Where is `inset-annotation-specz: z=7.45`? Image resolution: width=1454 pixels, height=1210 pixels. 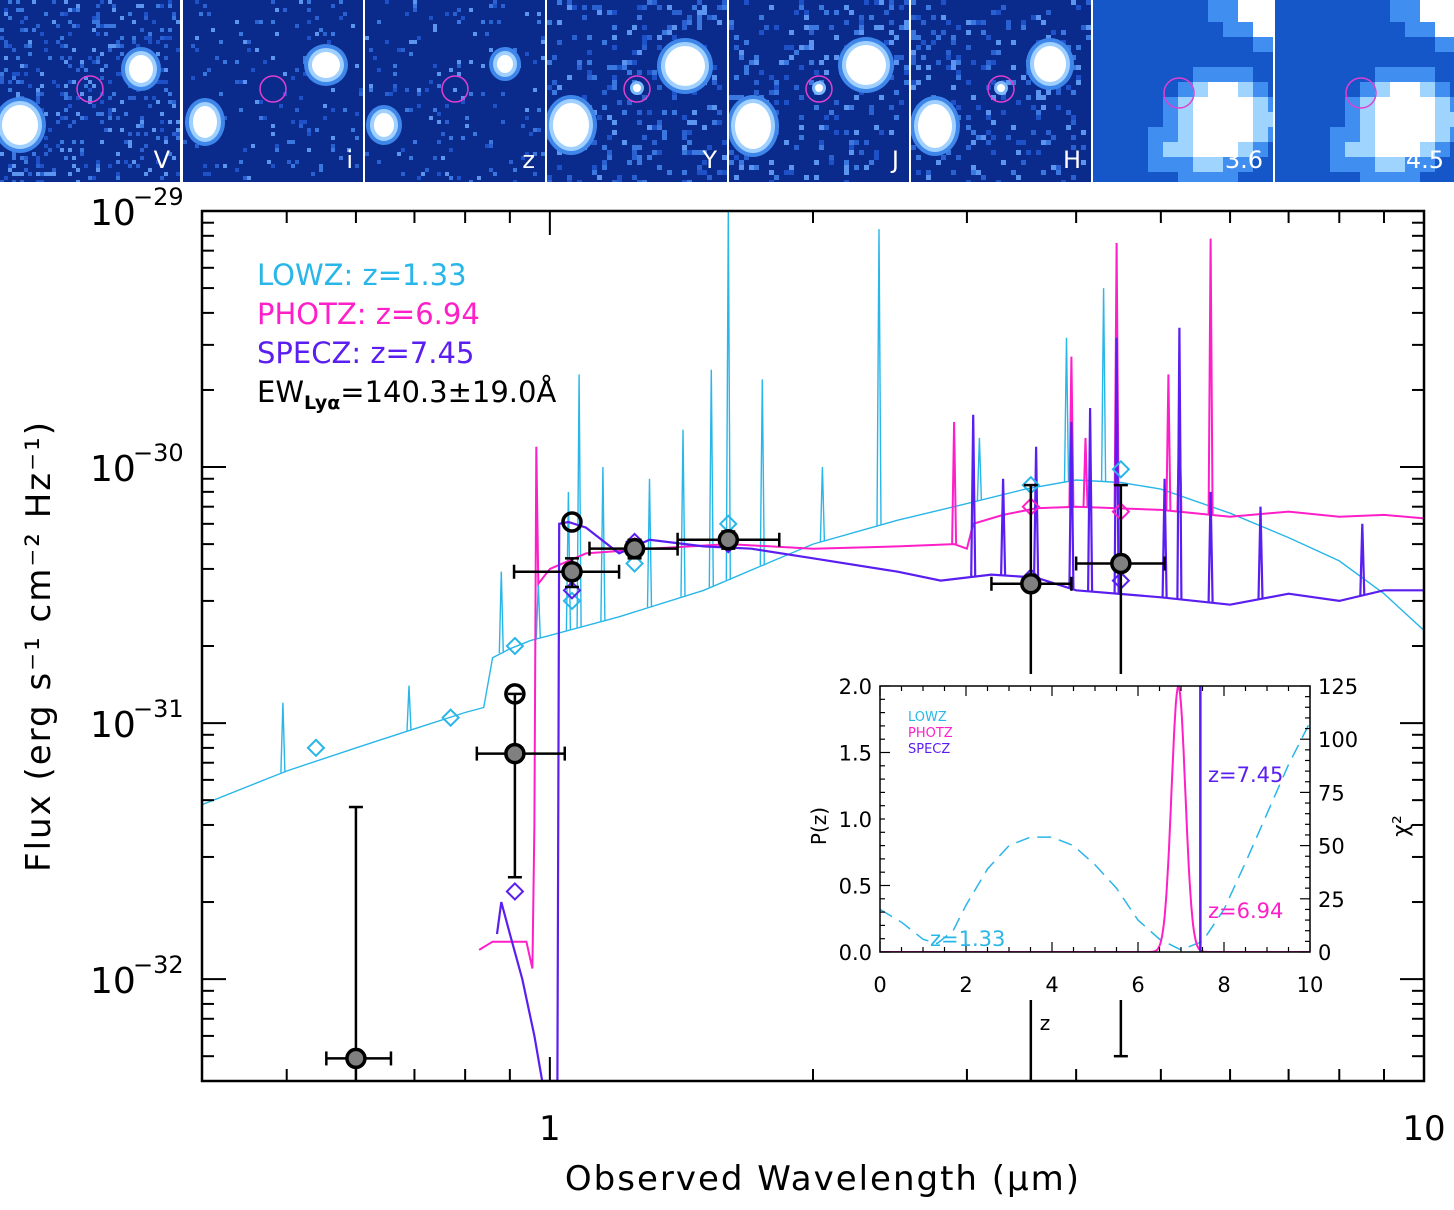
inset-annotation-specz: z=7.45 is located at coordinates (1245, 775).